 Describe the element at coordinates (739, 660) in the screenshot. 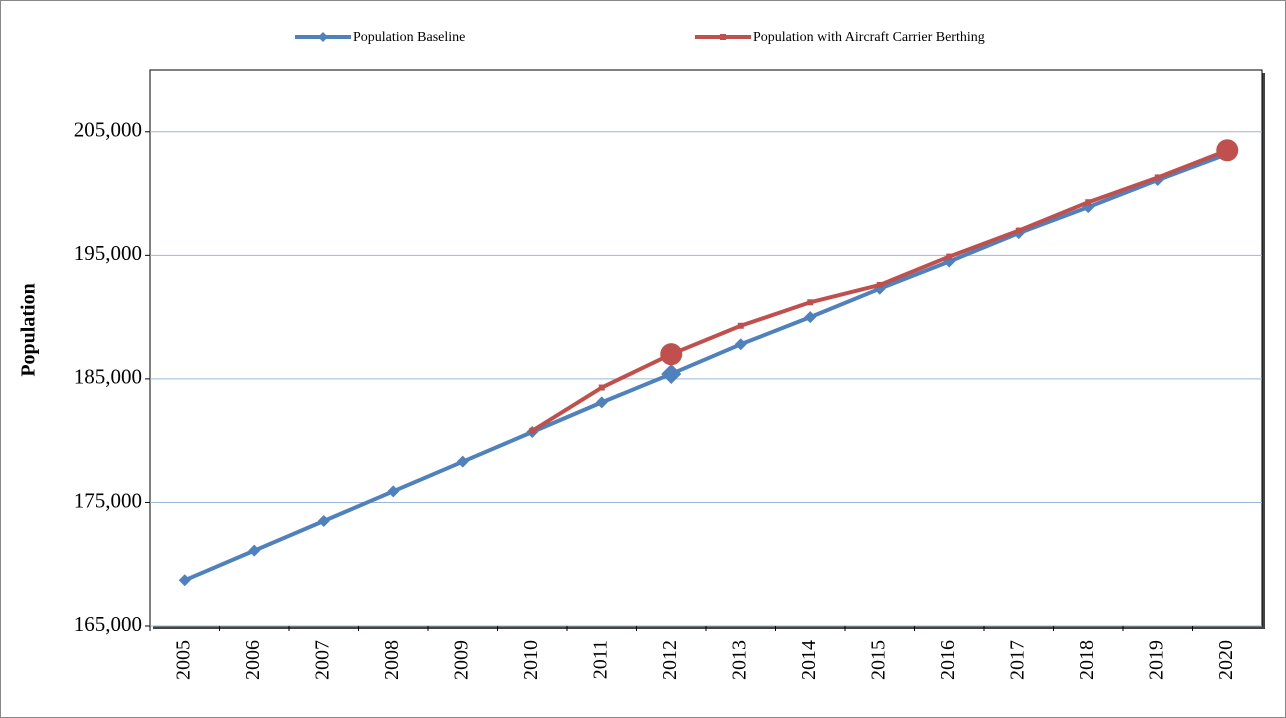

I see `x-tick-label: 2013` at that location.